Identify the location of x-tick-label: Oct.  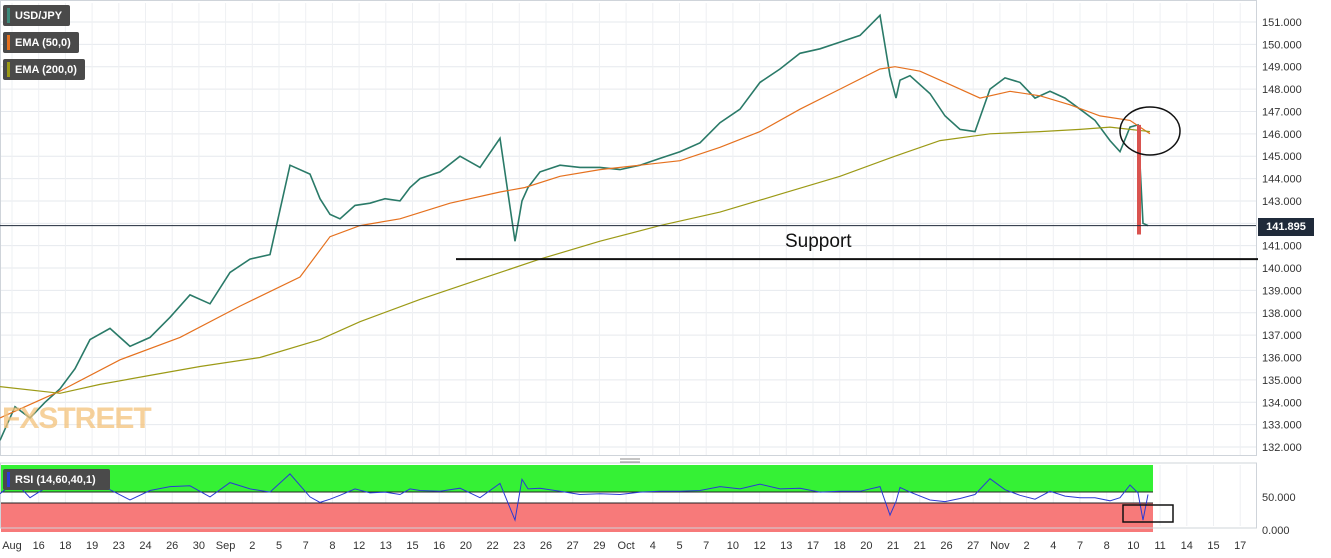
(626, 546).